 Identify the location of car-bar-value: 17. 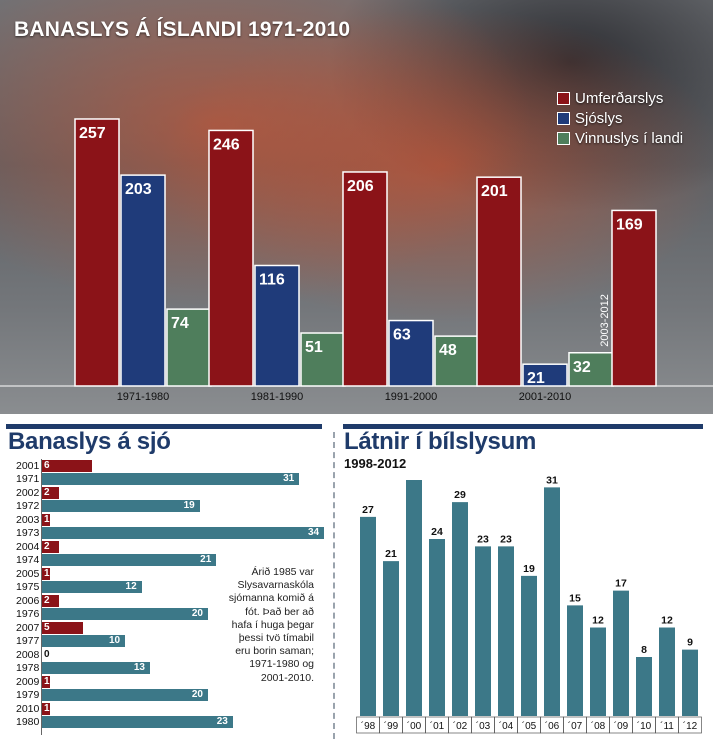
(621, 584).